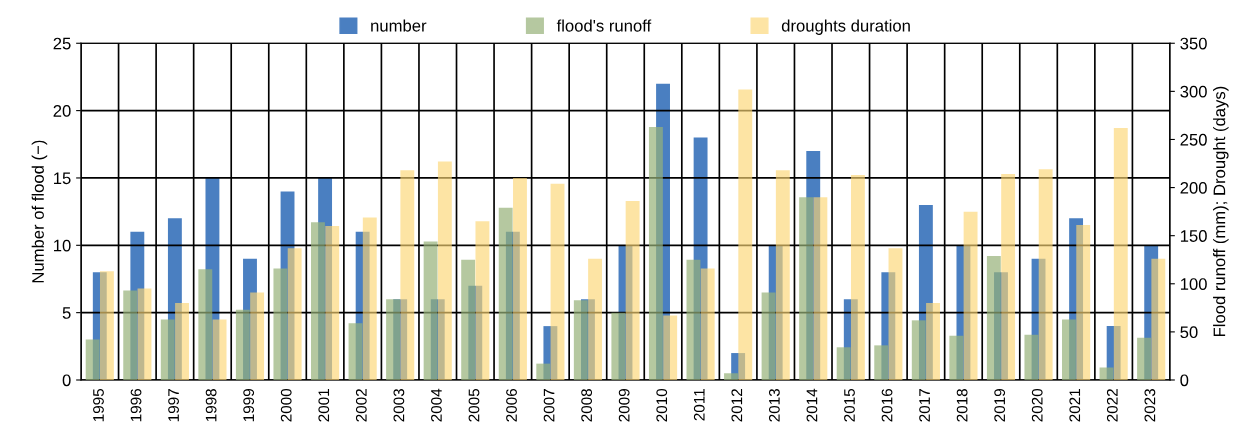 This screenshot has width=1256, height=446. I want to click on y-tick-label: 5, so click(66, 313).